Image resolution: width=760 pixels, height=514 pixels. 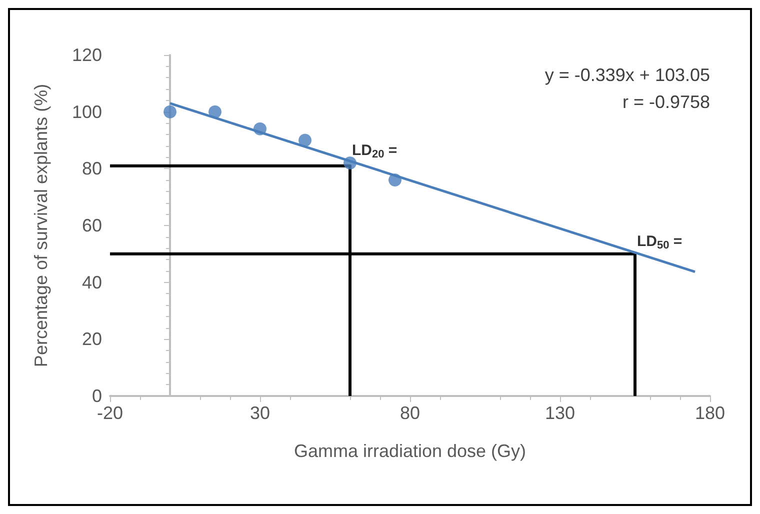 What do you see at coordinates (87, 55) in the screenshot?
I see `y-tick-label: 120` at bounding box center [87, 55].